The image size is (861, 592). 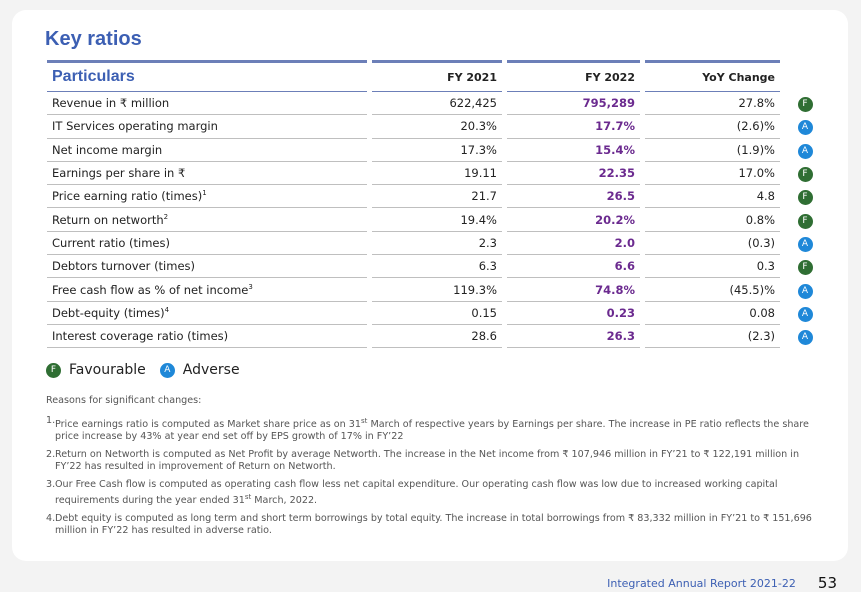 I want to click on fy2021-value: 20.3%, so click(x=437, y=127).